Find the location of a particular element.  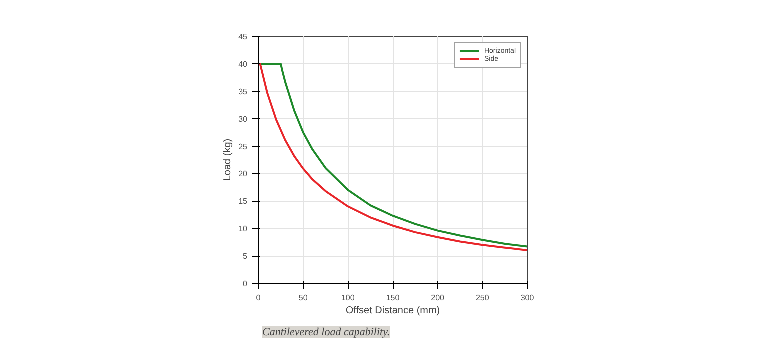

x-axis-title: Offset Distance (mm) is located at coordinates (393, 311).